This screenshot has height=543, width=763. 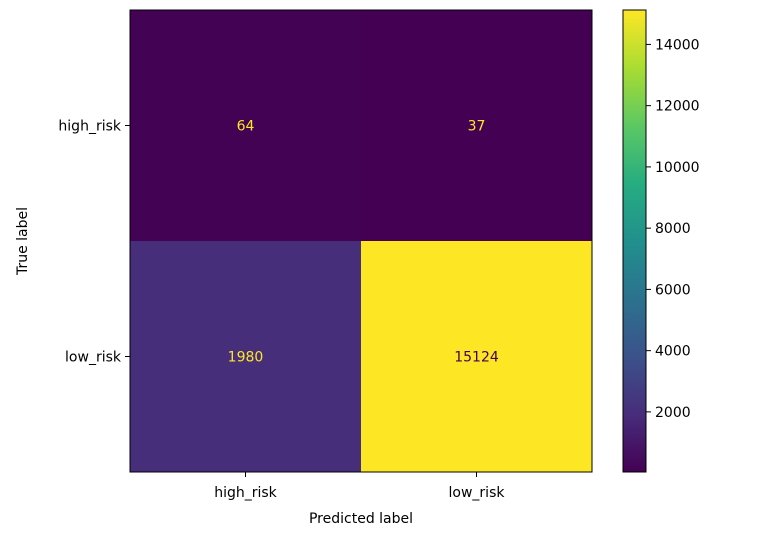 What do you see at coordinates (245, 493) in the screenshot?
I see `x-tick-label: high_risk` at bounding box center [245, 493].